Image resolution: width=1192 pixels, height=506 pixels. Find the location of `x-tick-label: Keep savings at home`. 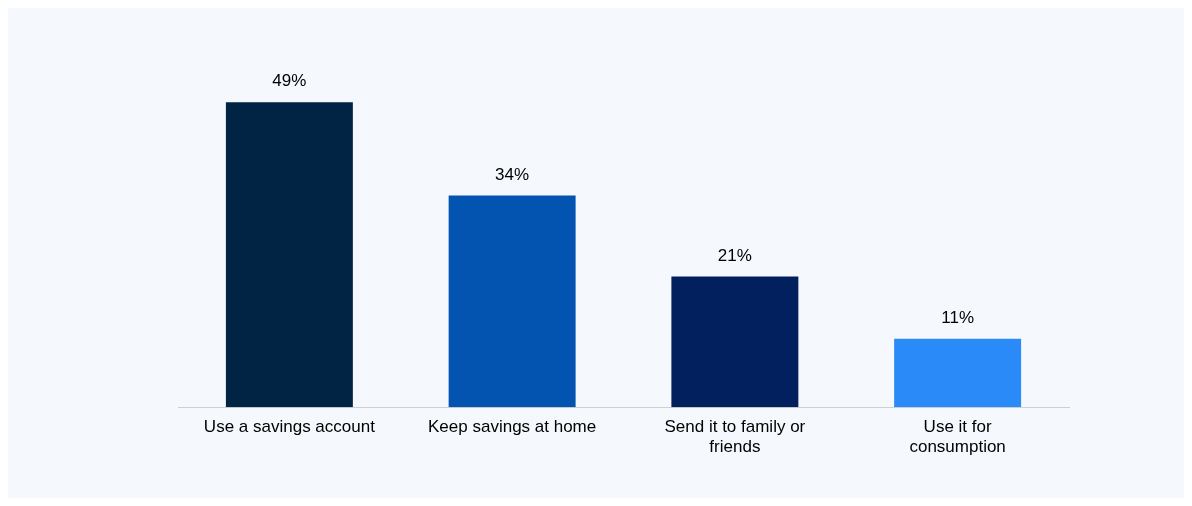

x-tick-label: Keep savings at home is located at coordinates (512, 427).